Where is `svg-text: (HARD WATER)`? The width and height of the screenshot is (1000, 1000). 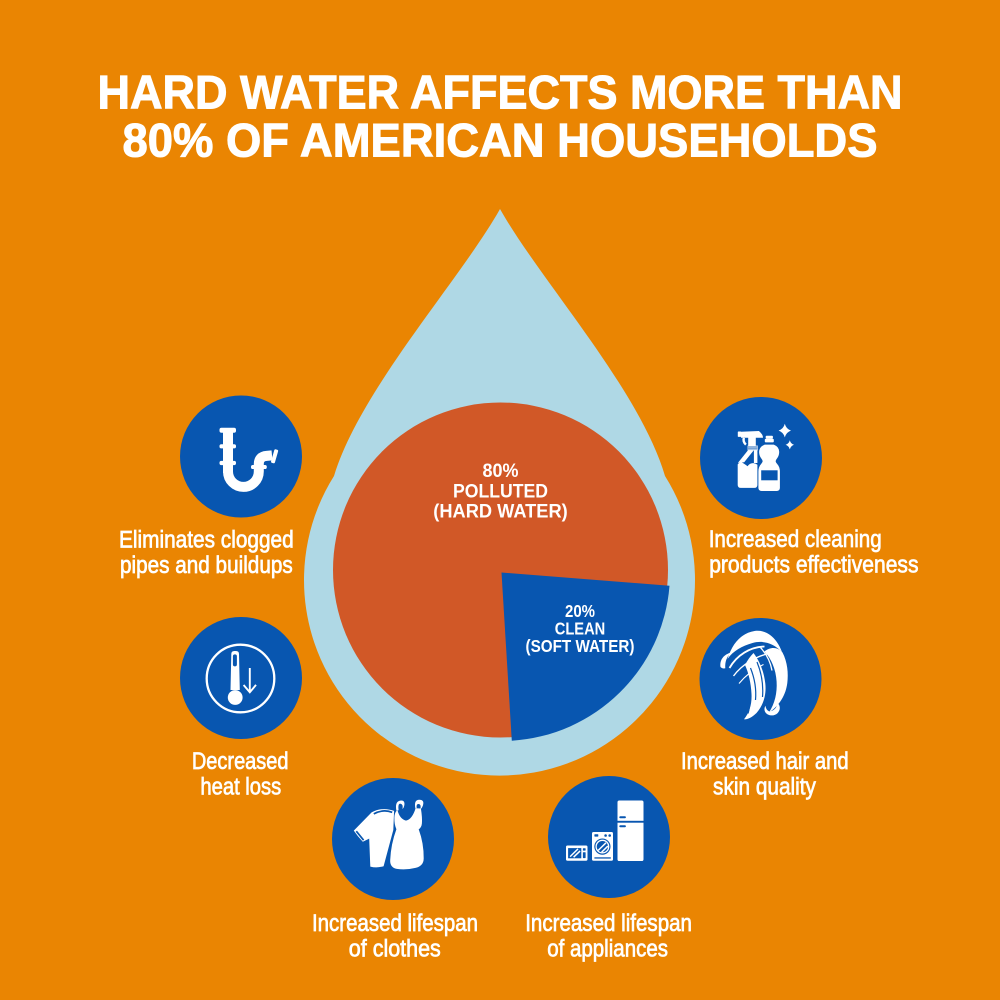
svg-text: (HARD WATER) is located at coordinates (500, 511).